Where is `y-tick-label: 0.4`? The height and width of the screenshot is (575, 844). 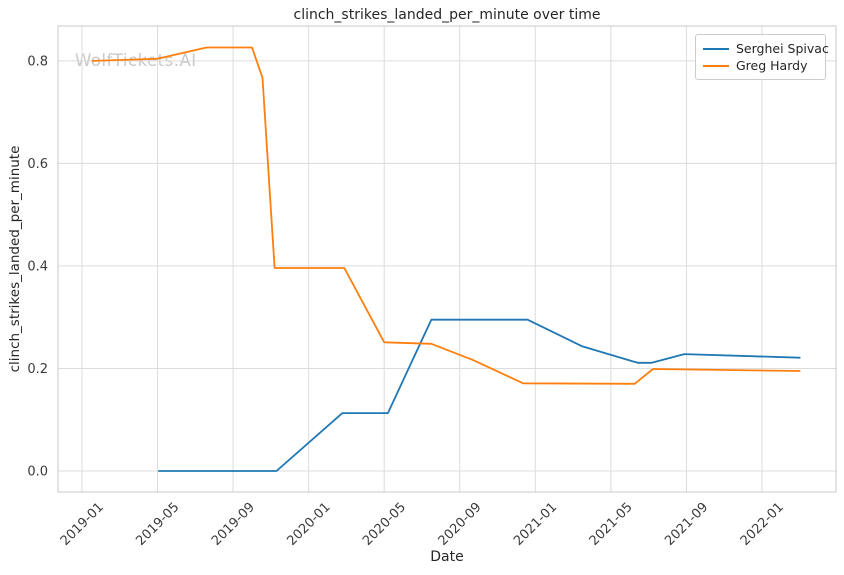
y-tick-label: 0.4 is located at coordinates (37, 266).